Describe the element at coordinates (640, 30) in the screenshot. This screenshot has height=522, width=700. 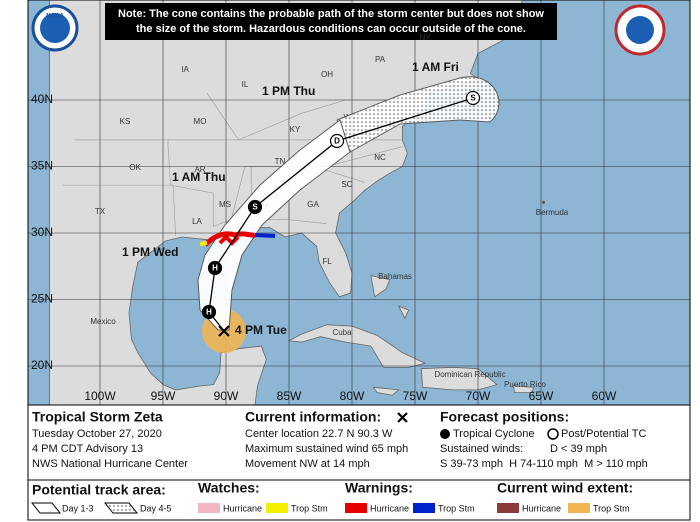
I see `nws-logo-inner` at that location.